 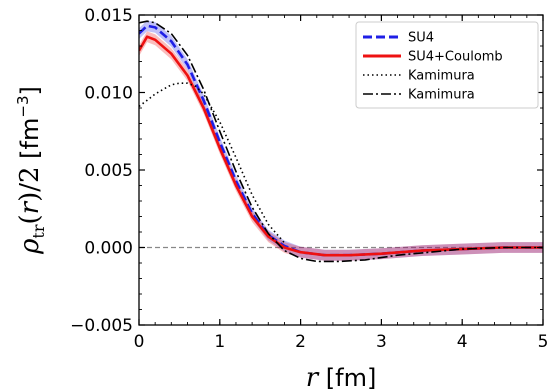 What do you see at coordinates (300, 342) in the screenshot?
I see `x-tick-label: 2` at bounding box center [300, 342].